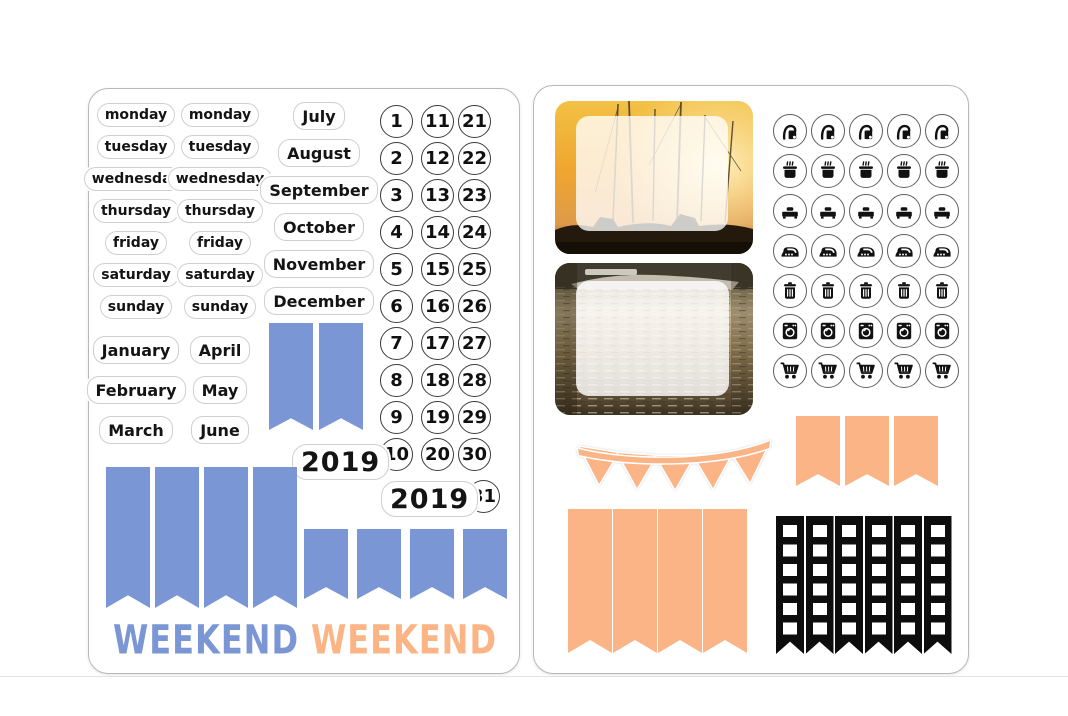 The image size is (1068, 716). Describe the element at coordinates (474, 269) in the screenshot. I see `date-circle-sticker: 25` at that location.